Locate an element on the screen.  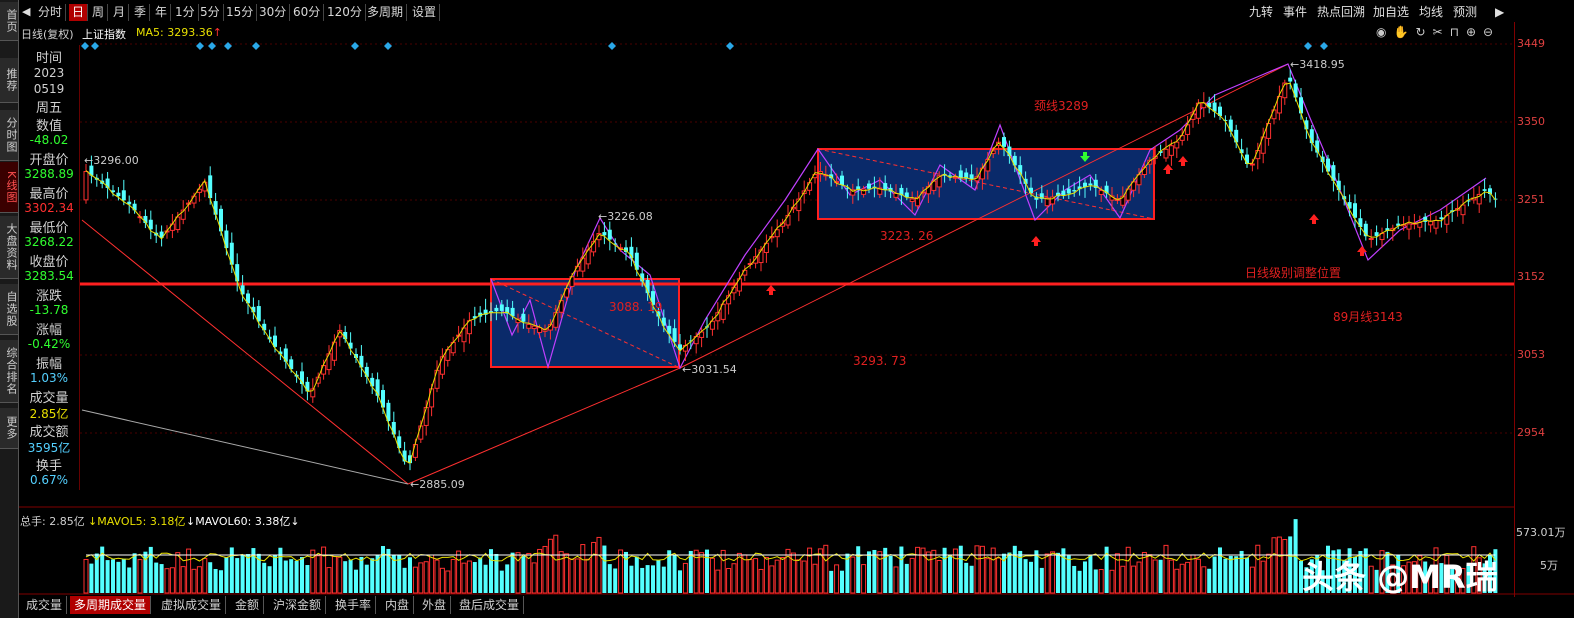
turnover-label: 换手 is located at coordinates (48, 466).